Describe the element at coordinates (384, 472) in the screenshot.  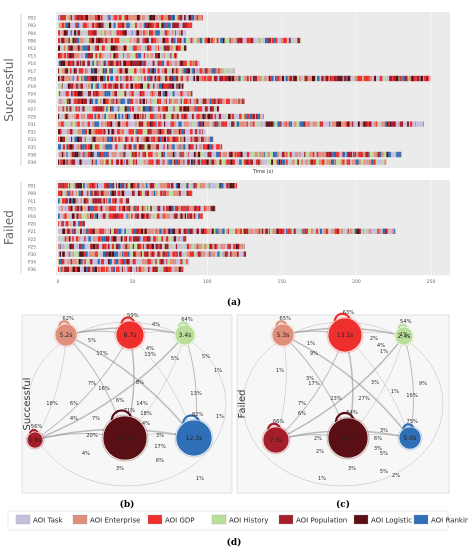
I see `edge-label: 5%` at that location.